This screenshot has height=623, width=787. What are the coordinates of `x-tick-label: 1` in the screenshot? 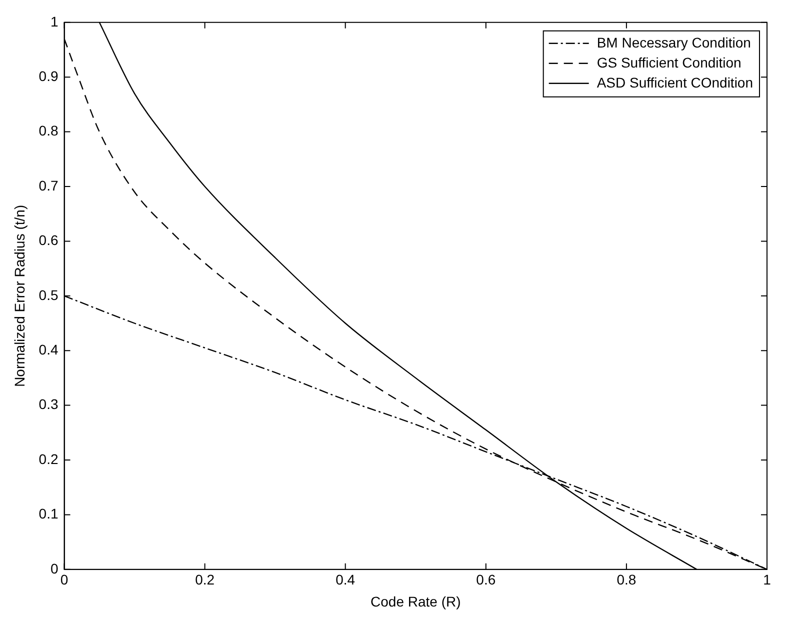 It's located at (767, 580).